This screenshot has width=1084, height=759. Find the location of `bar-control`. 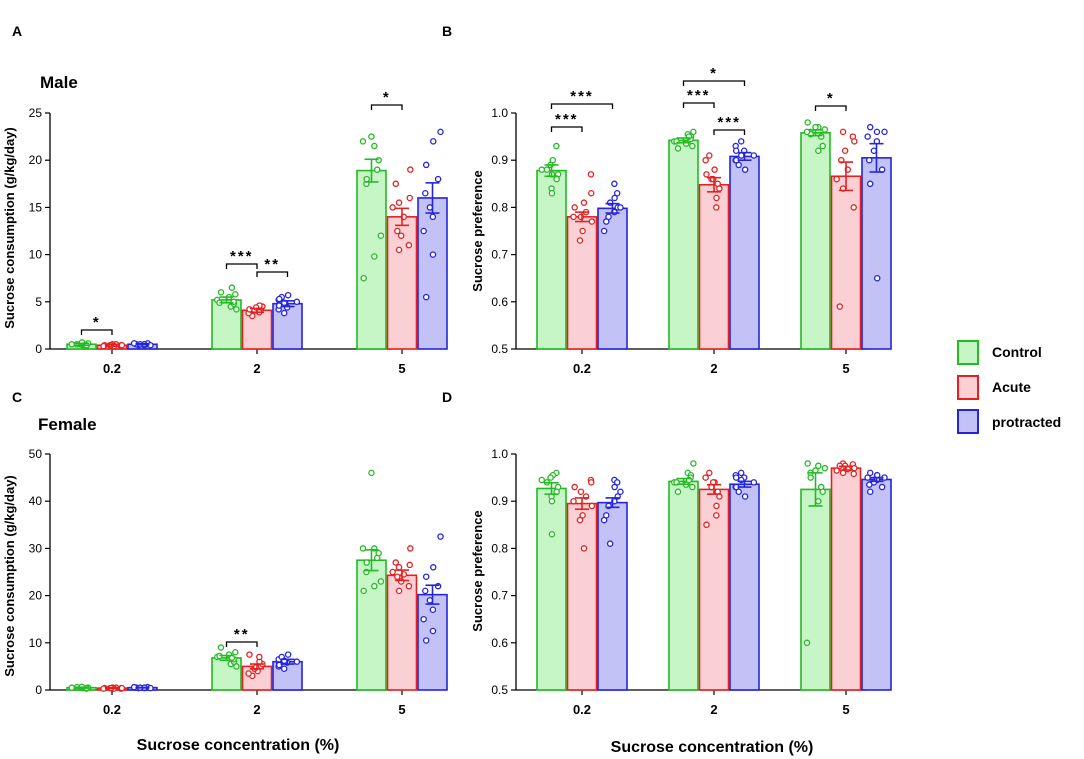

bar-control is located at coordinates (683, 585).